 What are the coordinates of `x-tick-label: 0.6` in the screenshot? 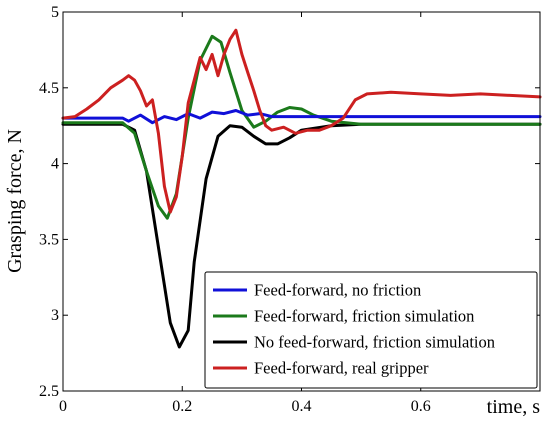 It's located at (421, 406).